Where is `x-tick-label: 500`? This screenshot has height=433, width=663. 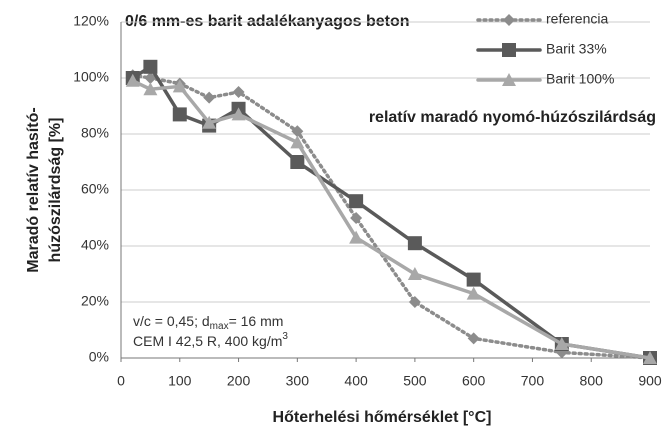 x-tick-label: 500 is located at coordinates (415, 381).